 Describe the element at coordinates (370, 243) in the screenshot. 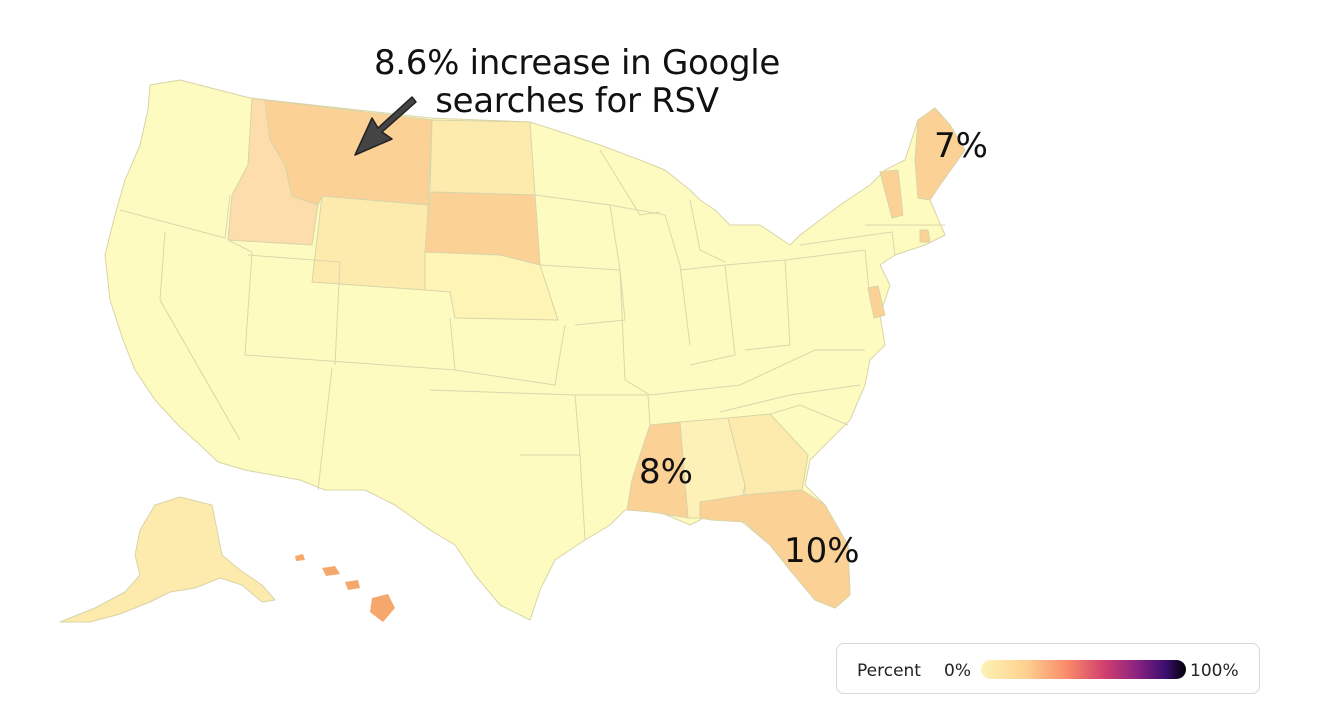

I see `state-wyoming` at that location.